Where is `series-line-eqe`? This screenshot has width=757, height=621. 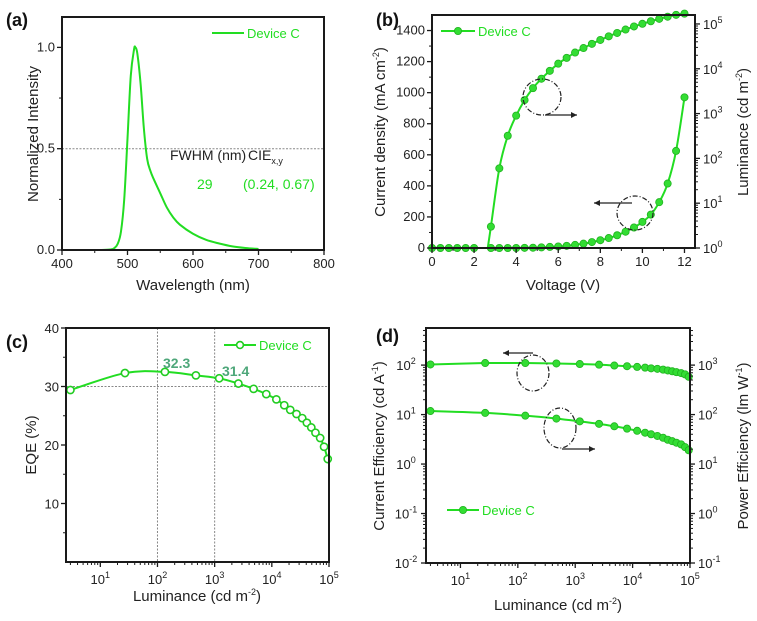 series-line-eqe is located at coordinates (199, 415).